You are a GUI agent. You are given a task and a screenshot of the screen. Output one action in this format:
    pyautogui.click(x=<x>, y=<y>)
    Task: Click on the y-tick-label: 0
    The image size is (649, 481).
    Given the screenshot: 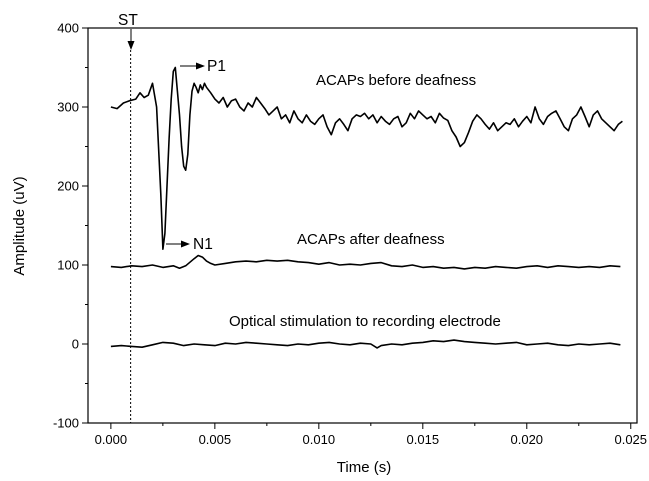 What is the action you would take?
    pyautogui.click(x=75, y=344)
    